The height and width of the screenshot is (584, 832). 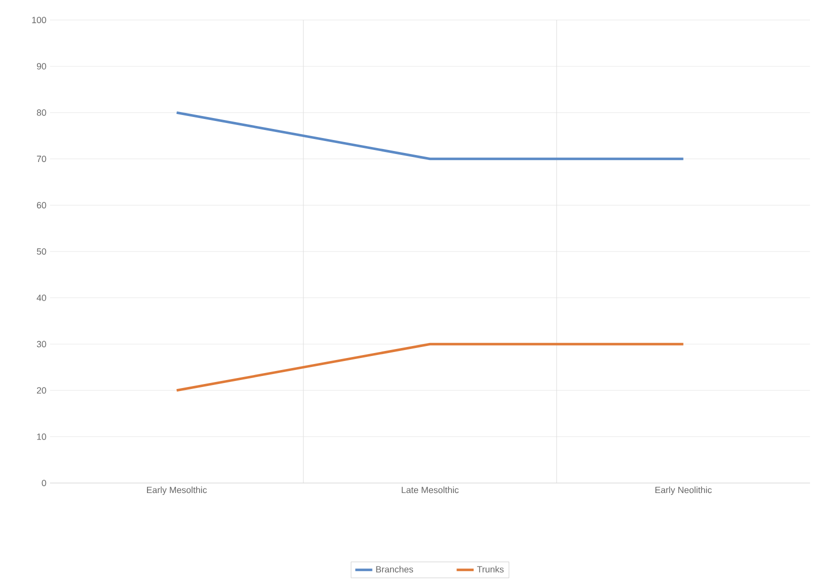 I want to click on y-tick-label: 80, so click(x=41, y=112).